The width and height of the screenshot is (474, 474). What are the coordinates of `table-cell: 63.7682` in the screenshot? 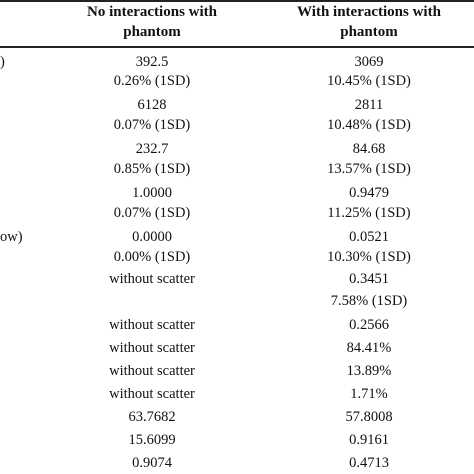 It's located at (152, 417).